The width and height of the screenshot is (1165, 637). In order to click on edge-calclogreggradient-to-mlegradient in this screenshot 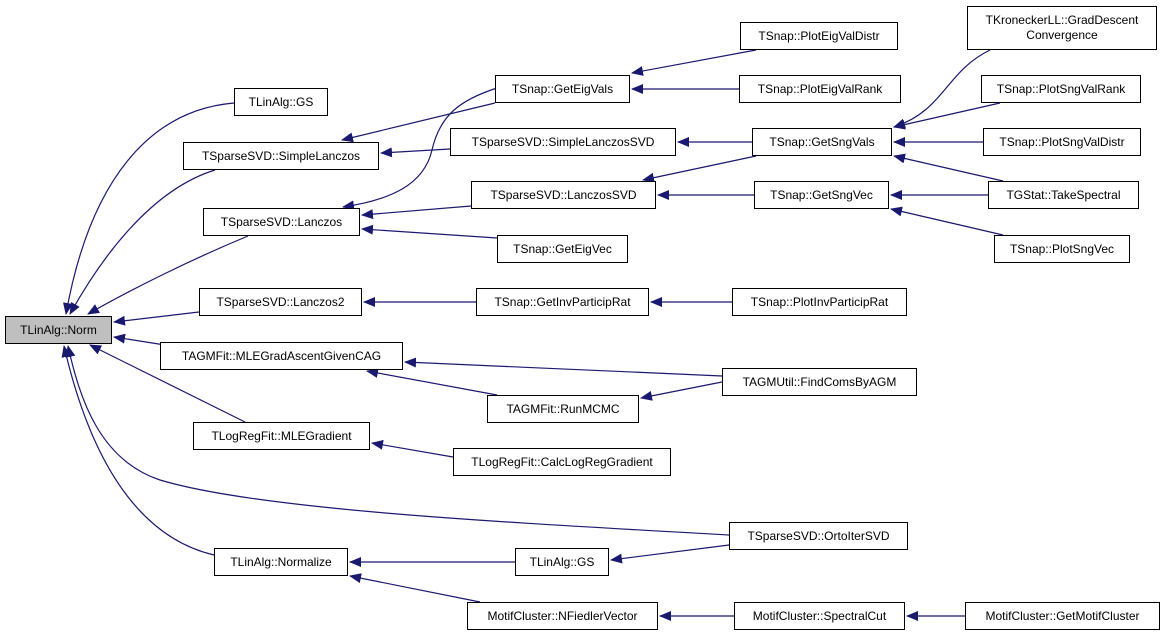, I will do `click(412, 448)`.